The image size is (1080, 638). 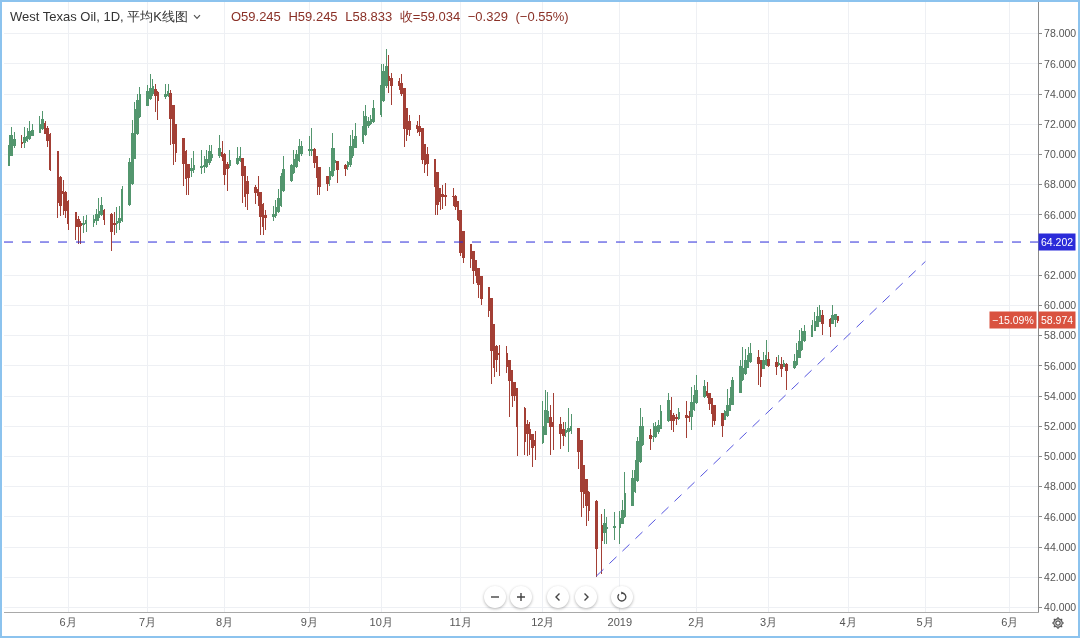 What do you see at coordinates (1060, 456) in the screenshot?
I see `y-tick-label: 50.000` at bounding box center [1060, 456].